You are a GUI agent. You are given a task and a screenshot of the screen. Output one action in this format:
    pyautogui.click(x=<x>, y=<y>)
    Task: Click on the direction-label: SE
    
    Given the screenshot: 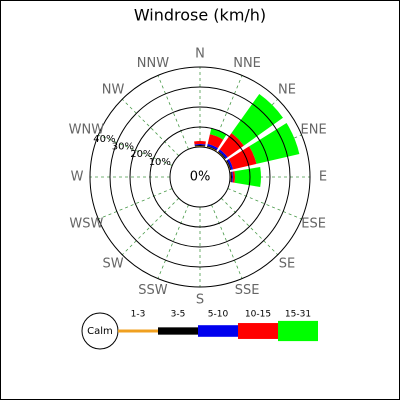 What is the action you would take?
    pyautogui.click(x=287, y=263)
    